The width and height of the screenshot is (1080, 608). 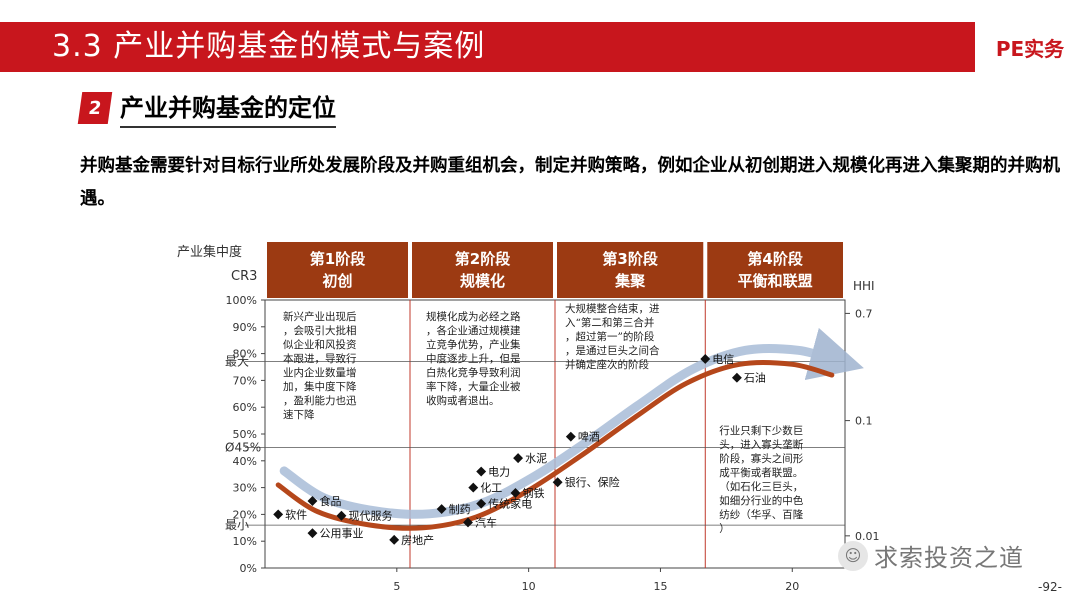 What do you see at coordinates (245, 514) in the screenshot?
I see `y-tick-label: 20%` at bounding box center [245, 514].